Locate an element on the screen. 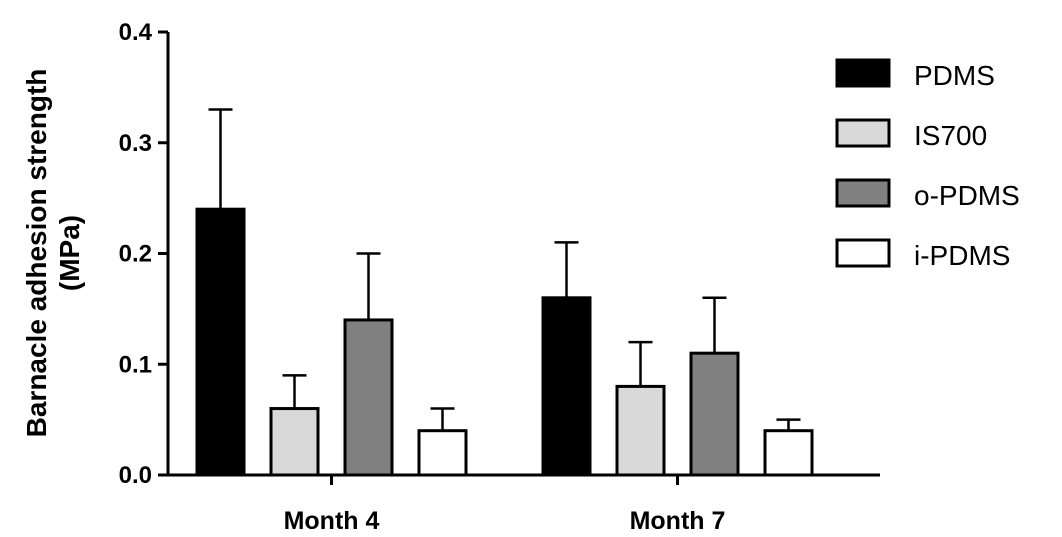 The image size is (1062, 537). y-axis-label: Barnacle adhesion strength (MPa) is located at coordinates (53, 253).